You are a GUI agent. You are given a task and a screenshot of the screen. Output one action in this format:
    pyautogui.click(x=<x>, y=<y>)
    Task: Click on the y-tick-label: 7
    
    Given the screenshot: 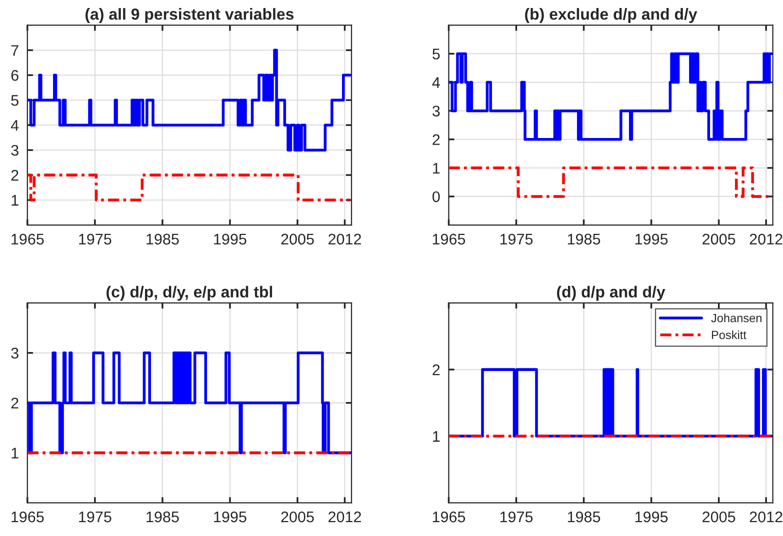 What is the action you would take?
    pyautogui.click(x=14, y=50)
    